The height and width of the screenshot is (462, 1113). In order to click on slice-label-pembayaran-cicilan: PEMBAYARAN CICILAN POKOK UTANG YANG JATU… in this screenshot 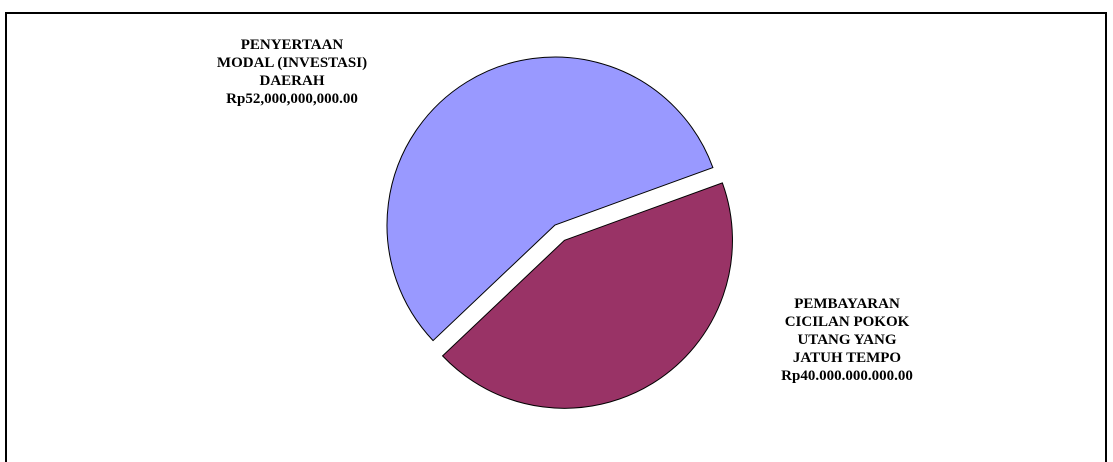, I will do `click(847, 340)`.